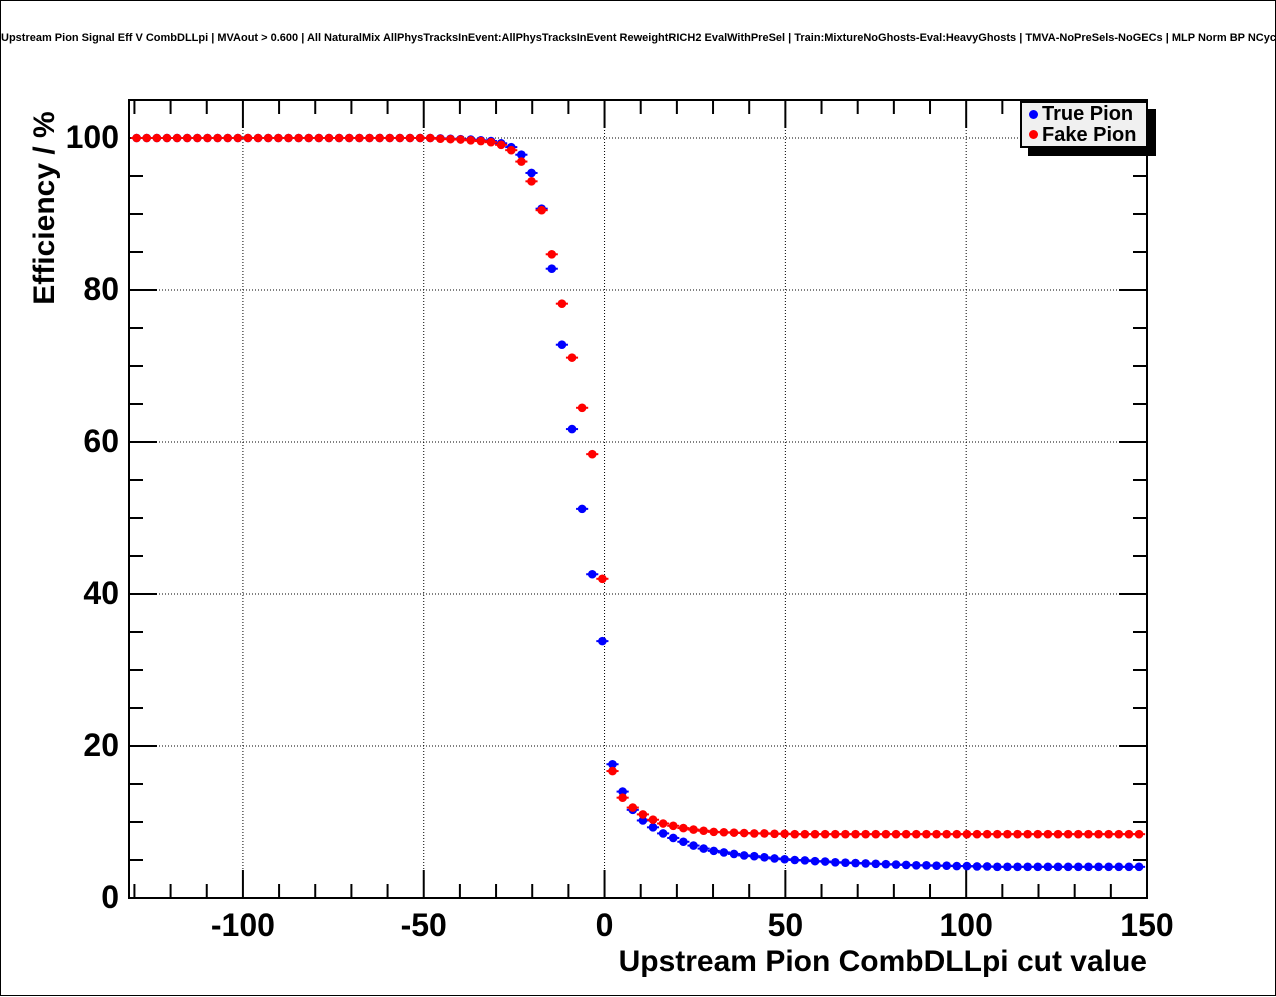  What do you see at coordinates (882, 961) in the screenshot?
I see `x-axis-title: Upstream Pion CombDLLpi cut value` at bounding box center [882, 961].